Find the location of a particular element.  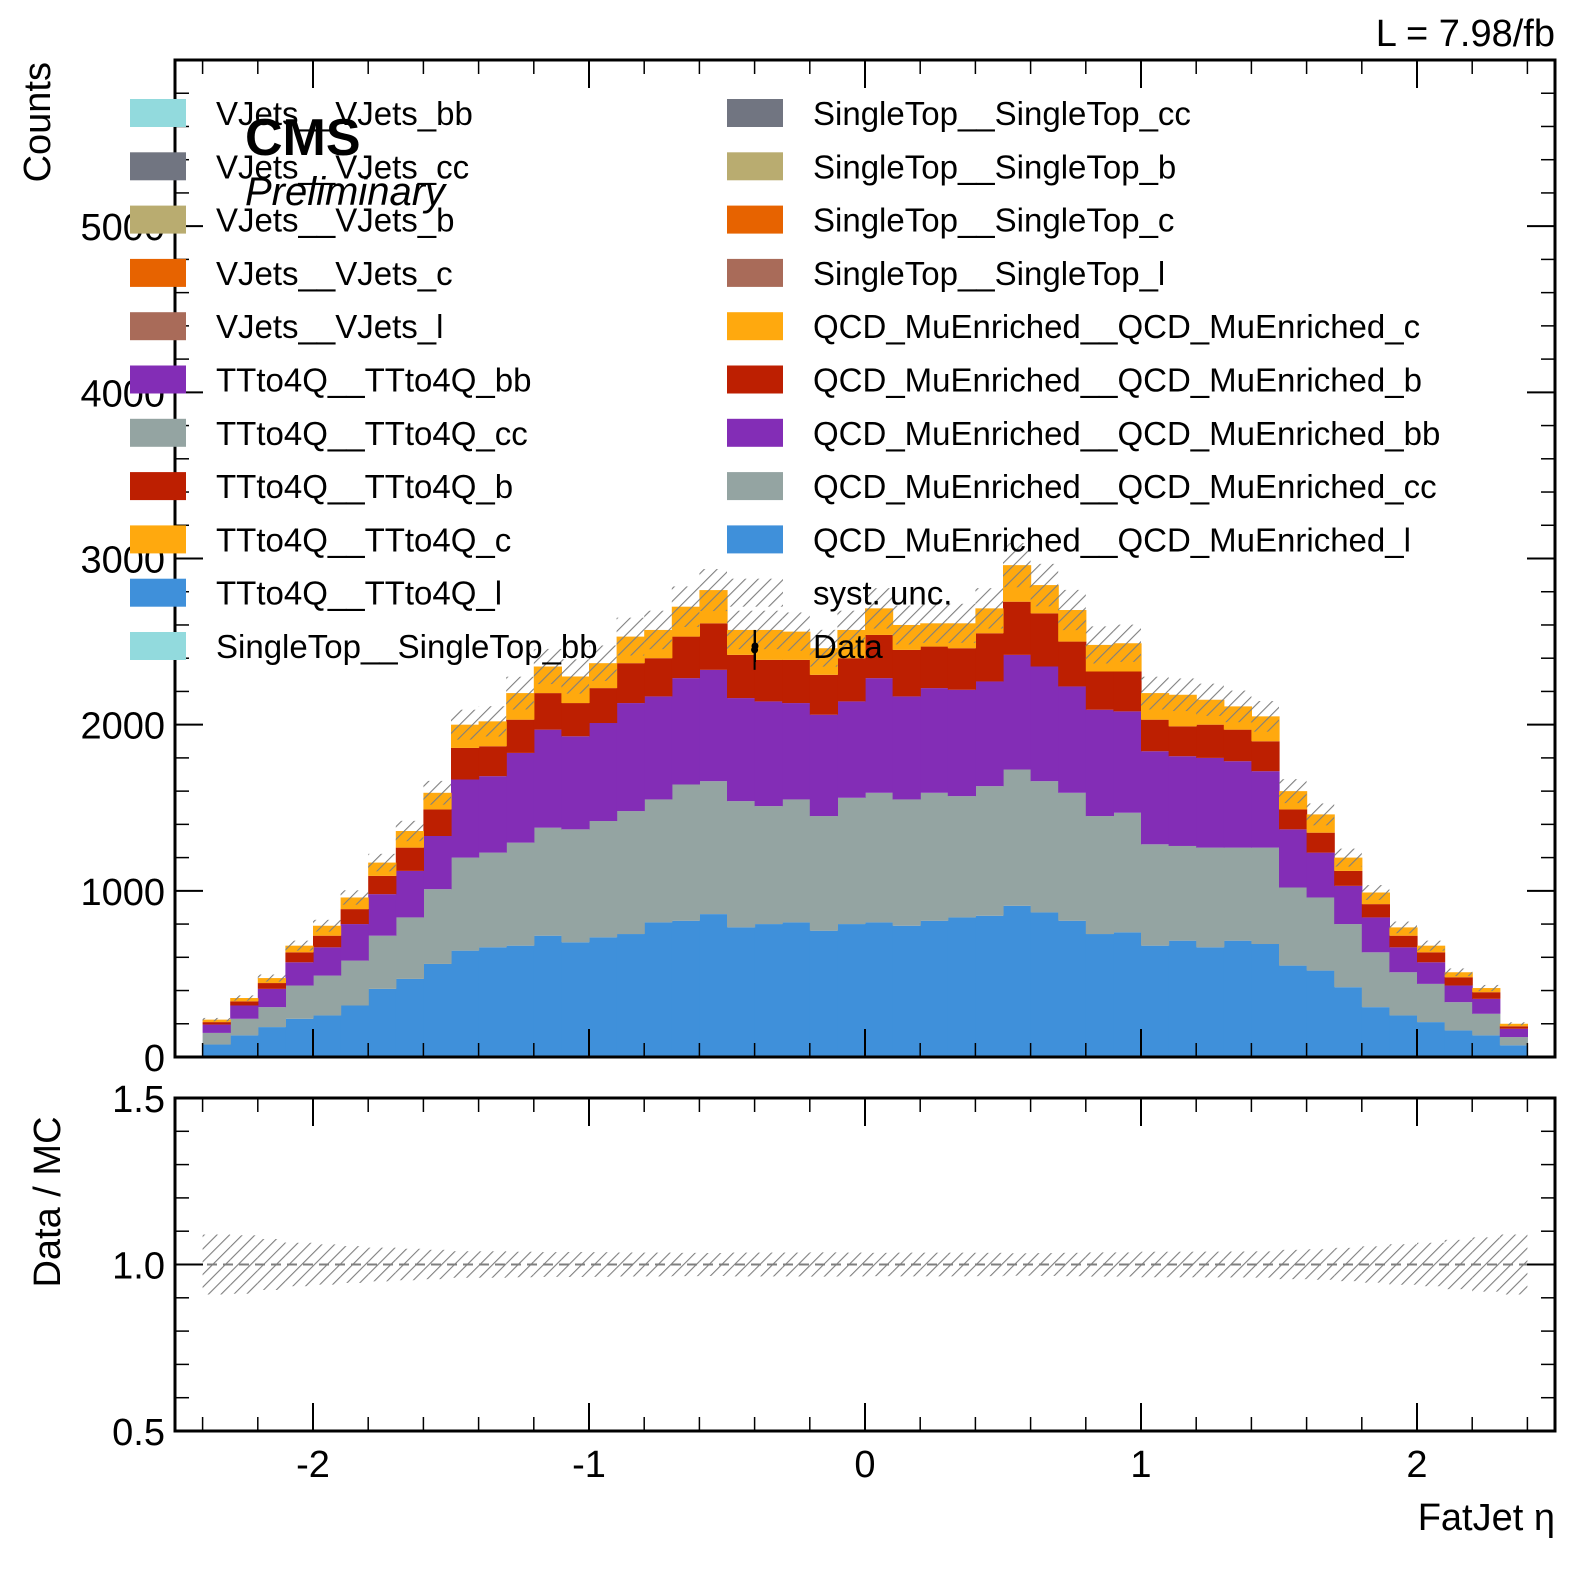

legend-label-ttto4q-ttto4q-l: TTto4Q__TTto4Q_l is located at coordinates (359, 593).